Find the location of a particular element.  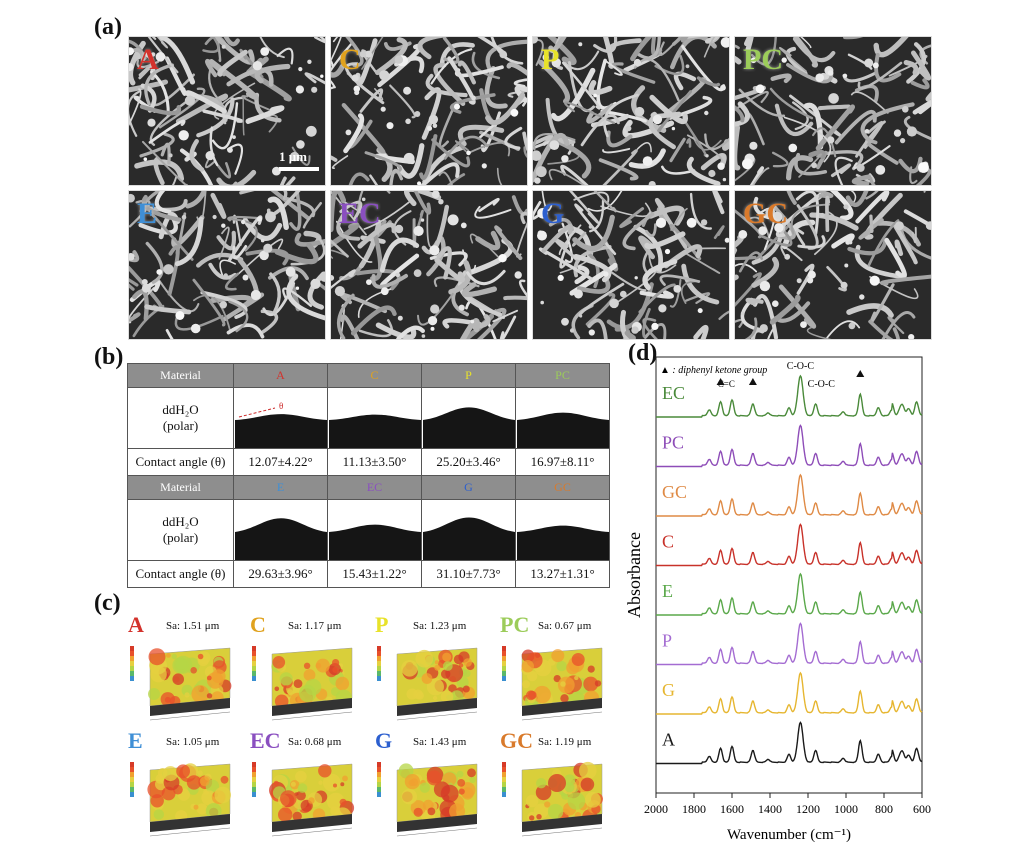

sem-image-gc: GC is located at coordinates (833, 265).